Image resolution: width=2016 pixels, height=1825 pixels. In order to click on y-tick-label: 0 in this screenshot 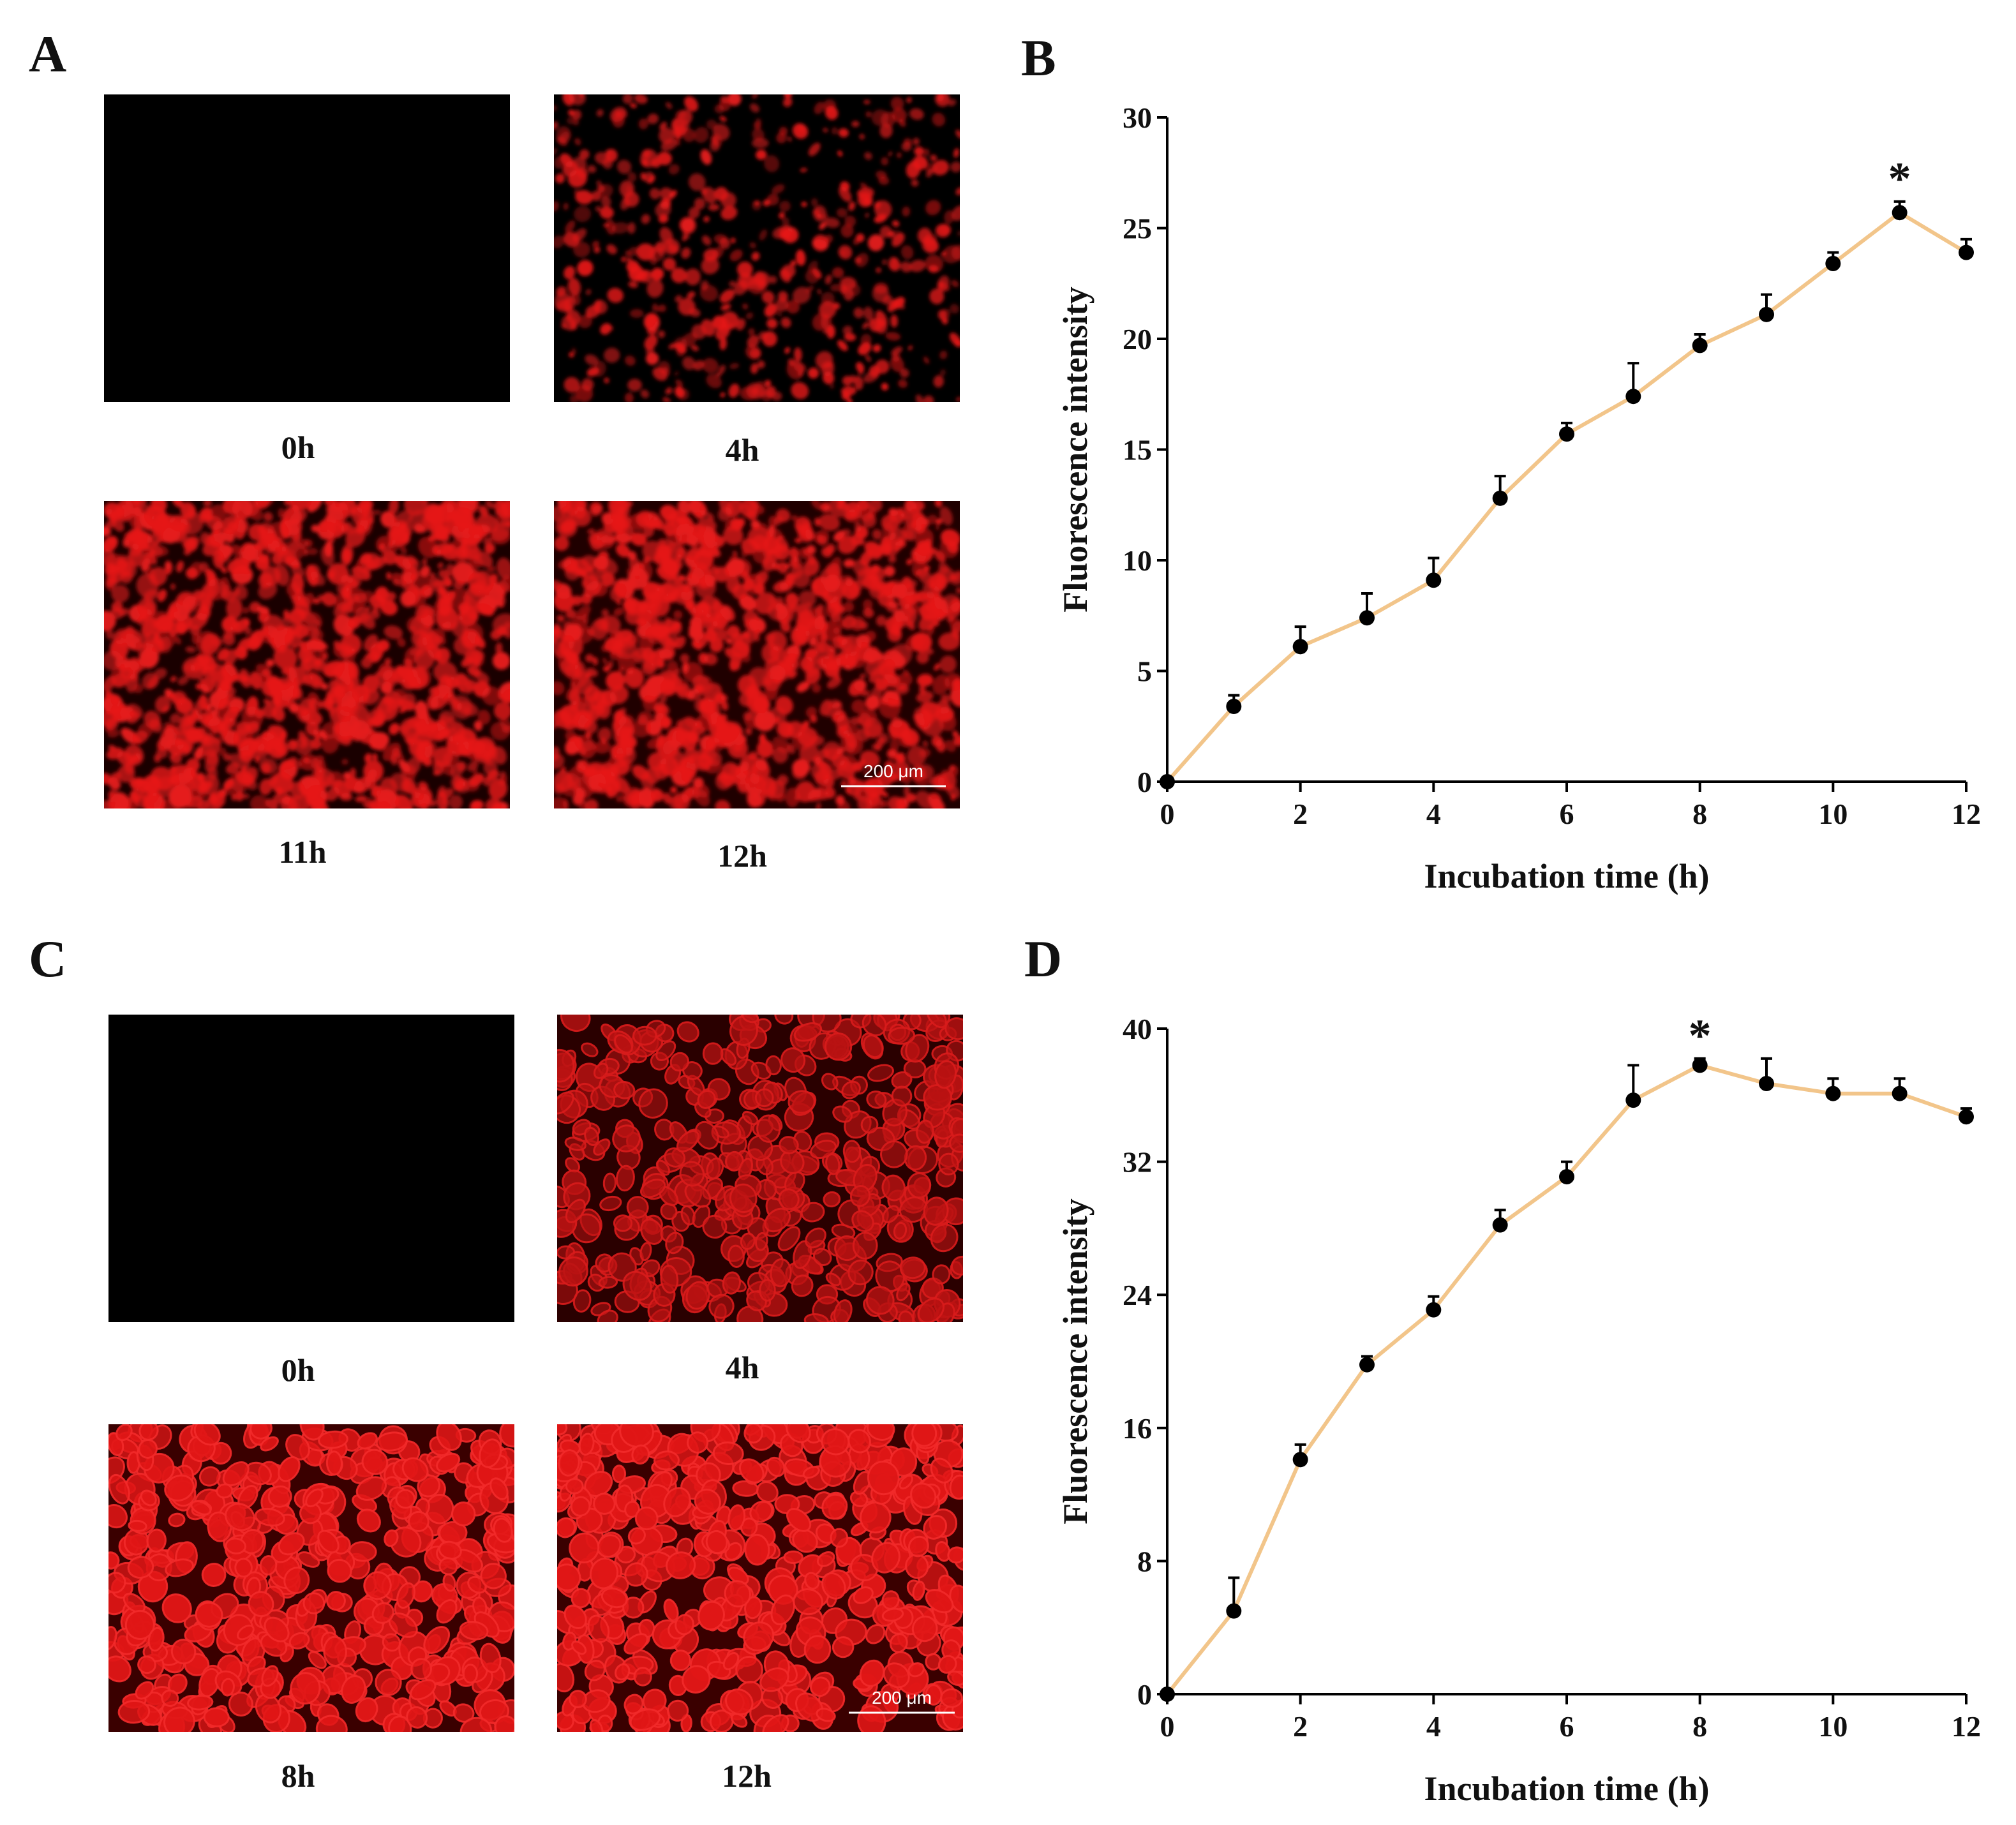, I will do `click(1144, 782)`.